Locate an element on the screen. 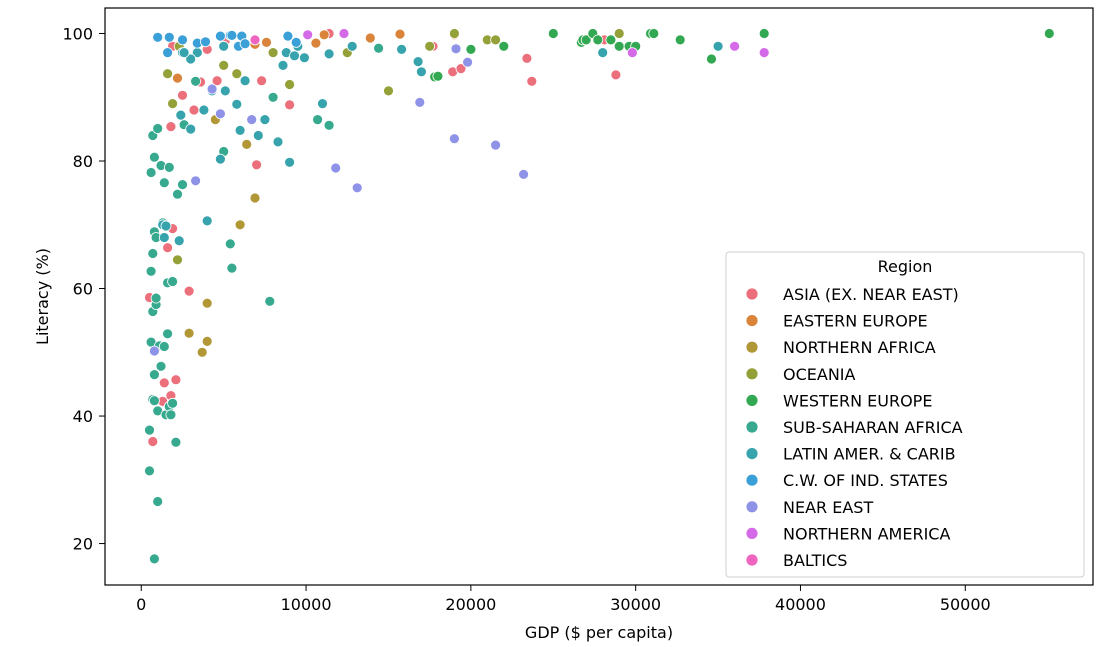 The width and height of the screenshot is (1119, 647). legend-item-northern-africa: NORTHERN AFRICA is located at coordinates (840, 347).